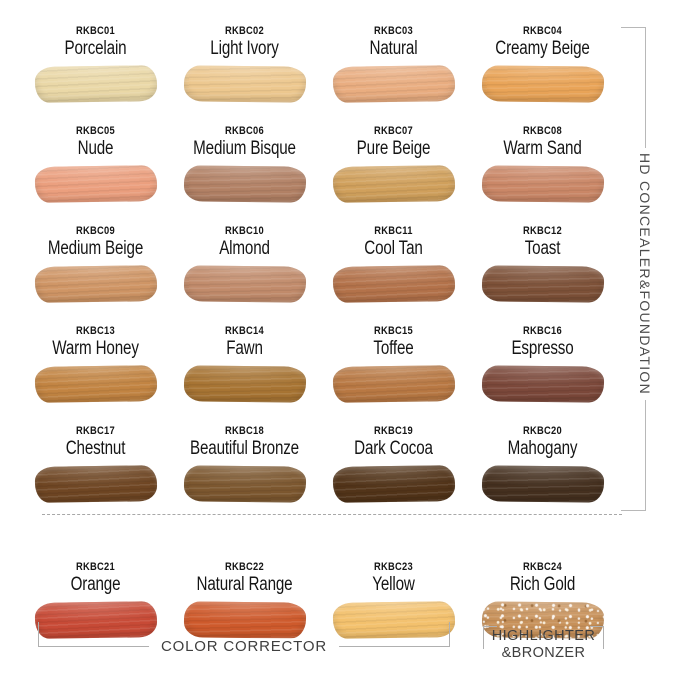 The image size is (679, 679). Describe the element at coordinates (95, 248) in the screenshot. I see `swatch-name: Medium Beige` at that location.